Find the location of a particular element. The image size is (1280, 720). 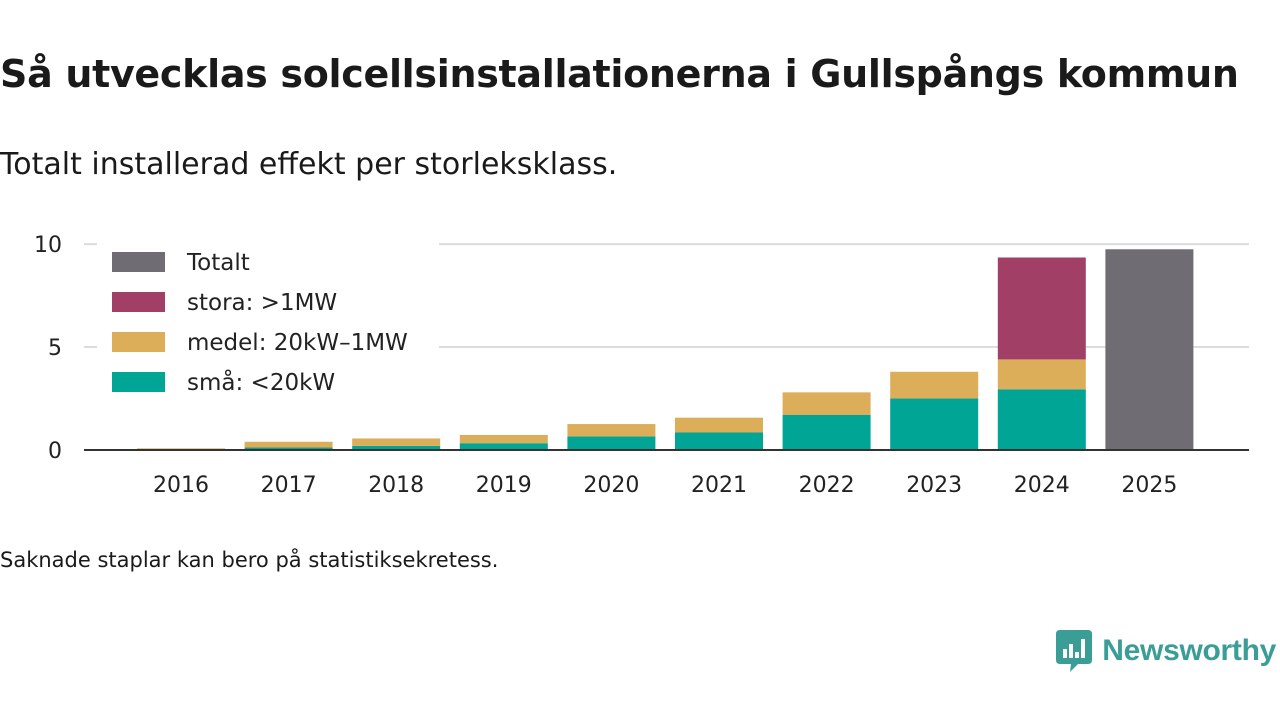

legend-label: Totalt is located at coordinates (218, 263).